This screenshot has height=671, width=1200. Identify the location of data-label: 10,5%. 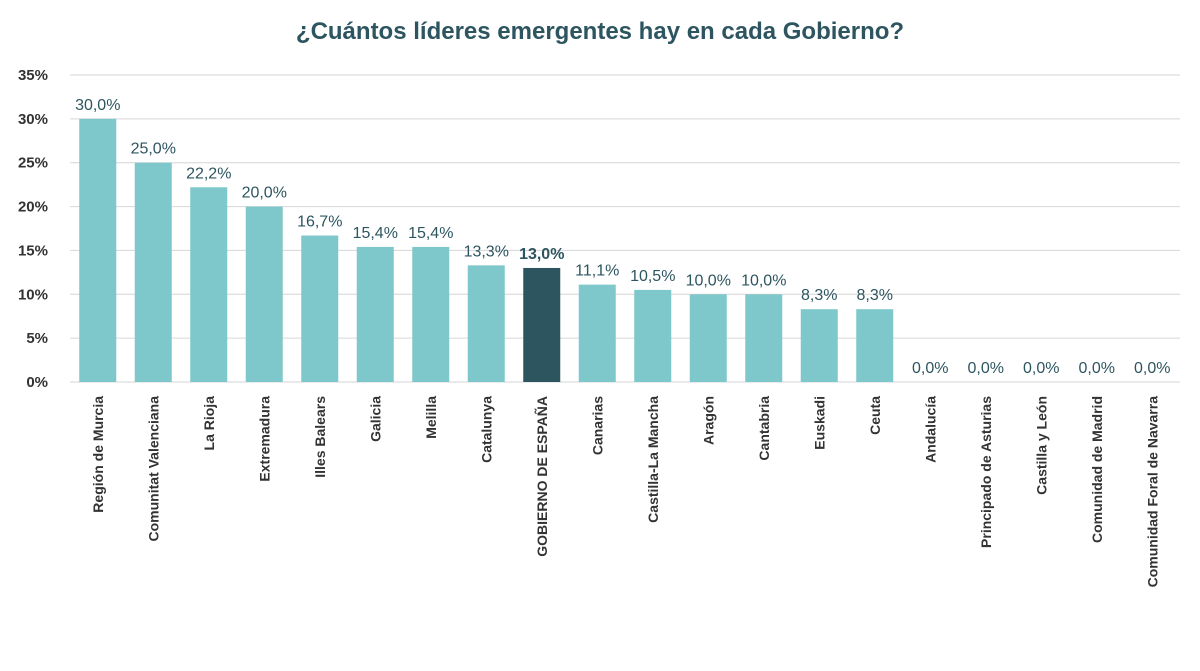
(652, 276).